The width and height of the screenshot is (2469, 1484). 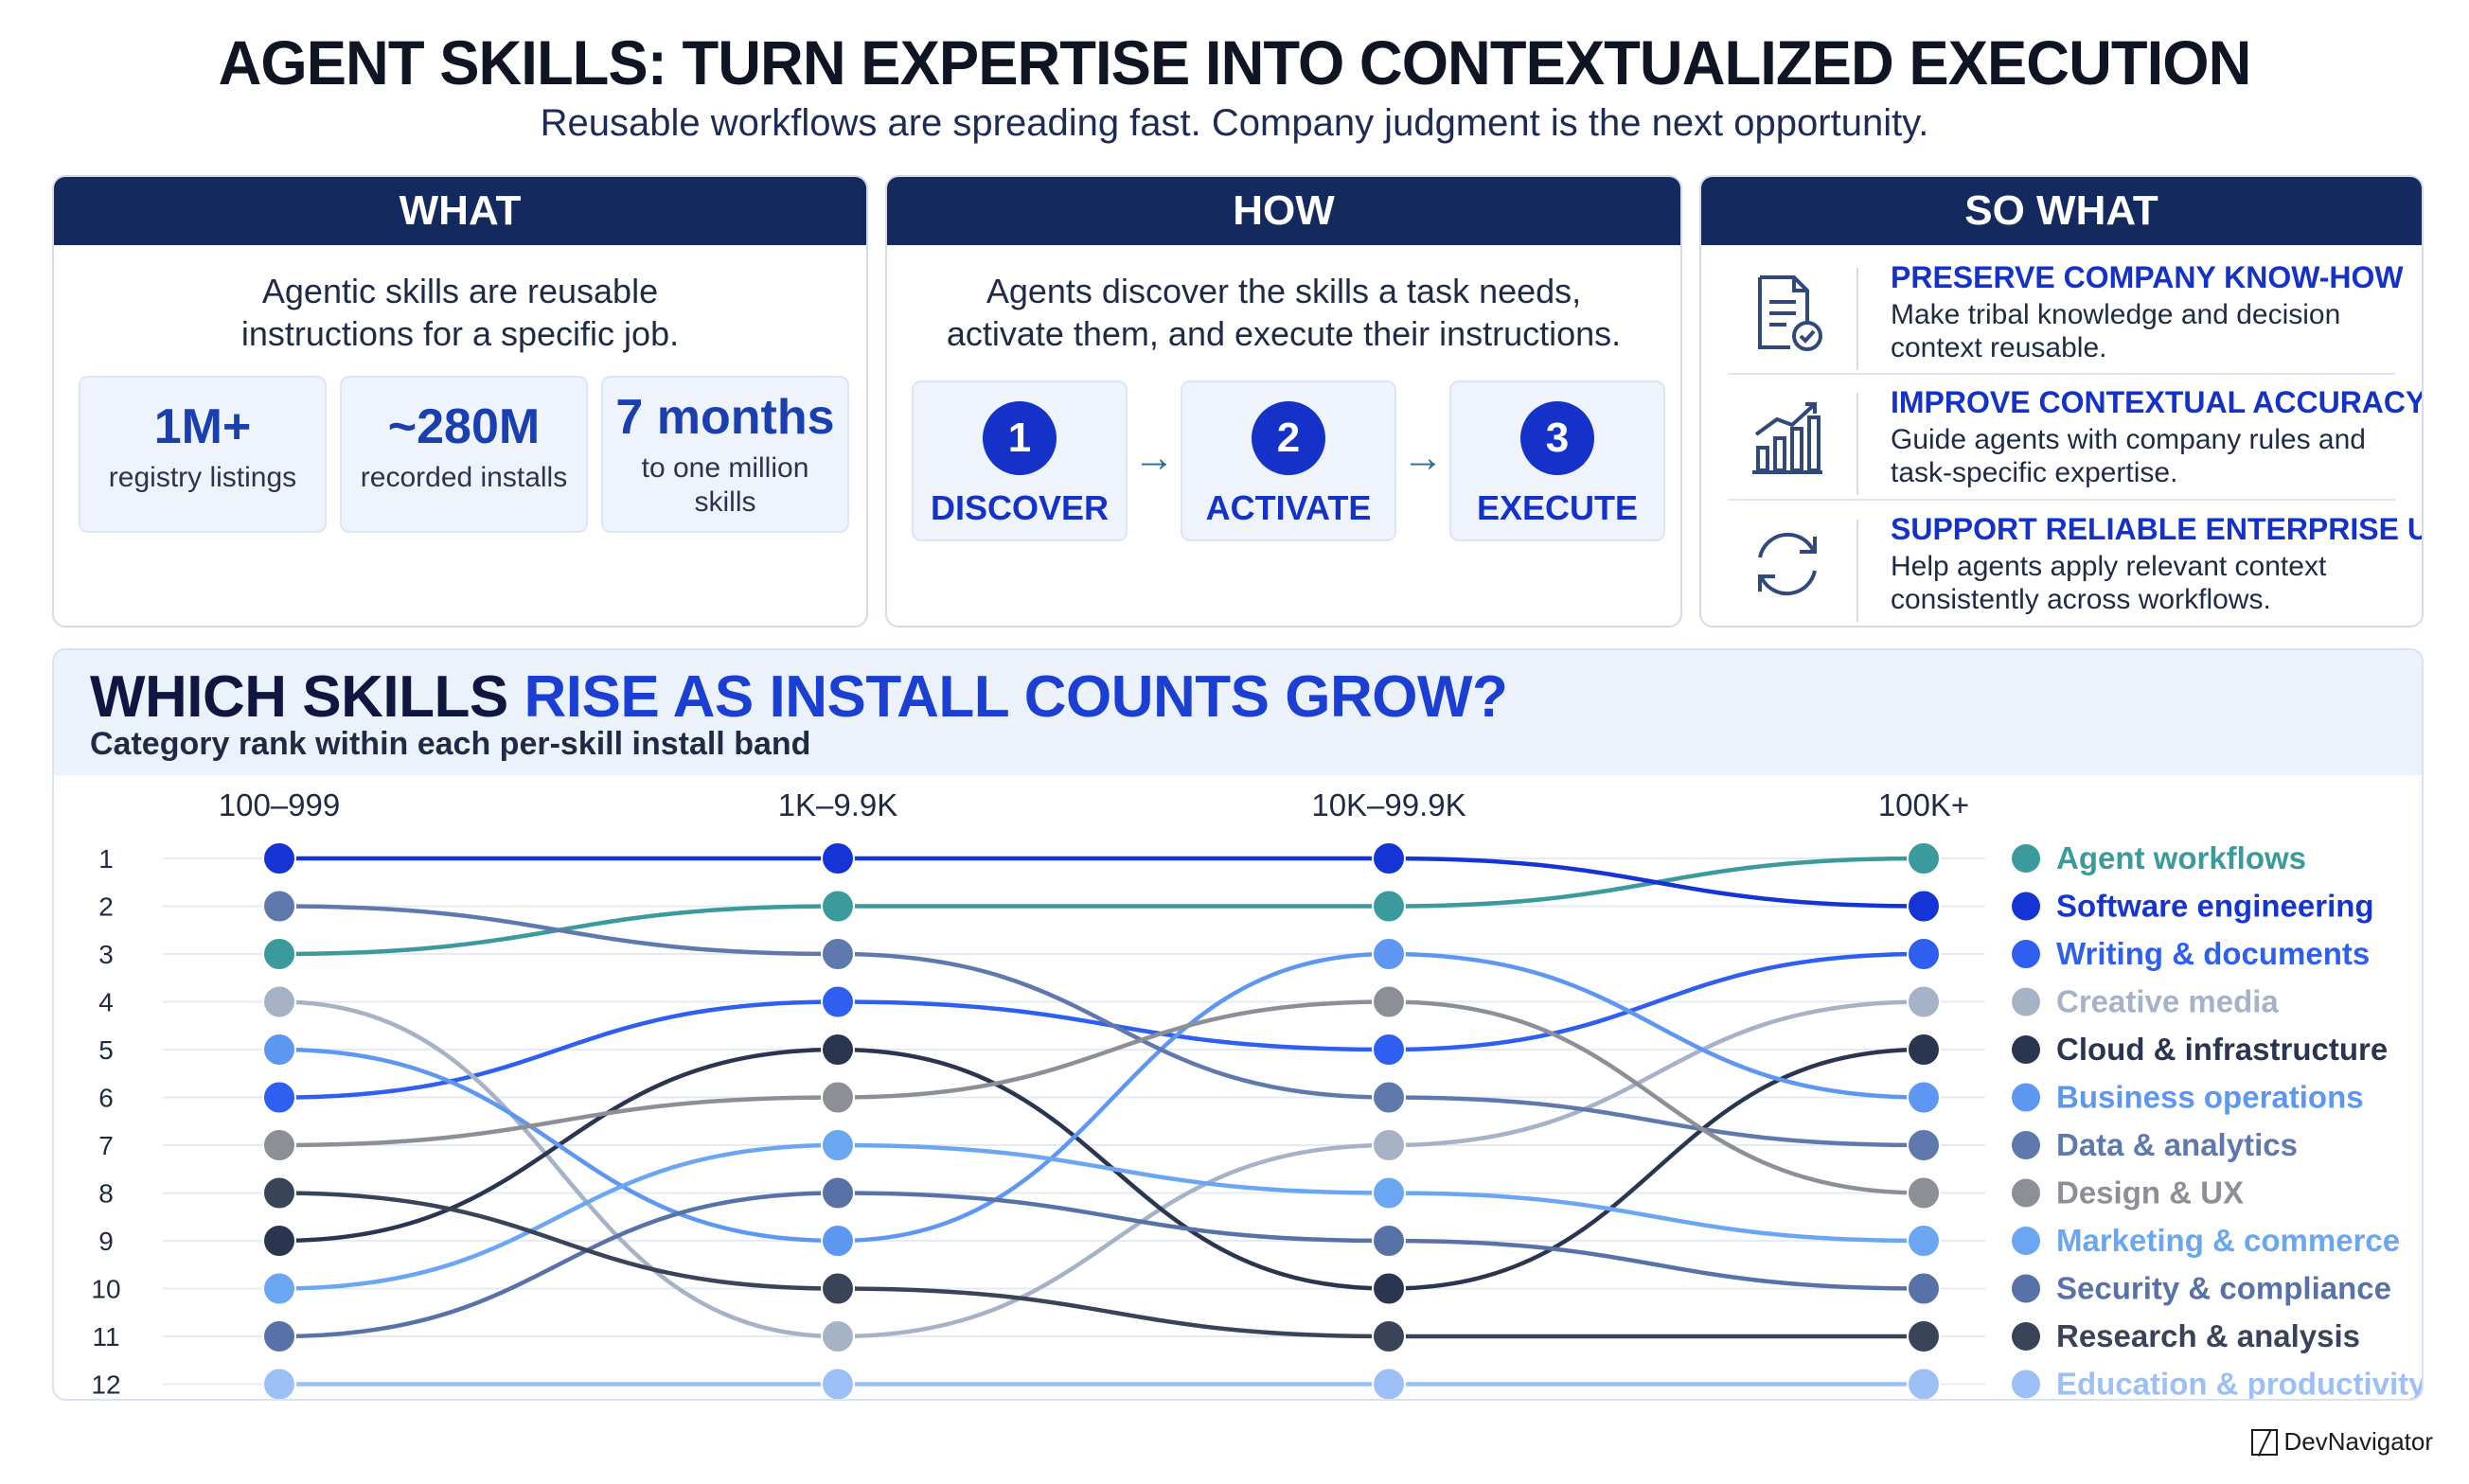 I want to click on legend-label: Business operations, so click(x=2210, y=1097).